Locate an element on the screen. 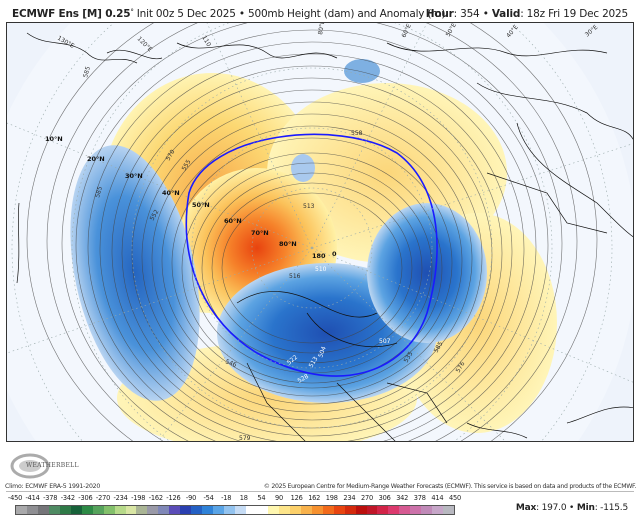 Image resolution: width=640 pixels, height=525 pixels. valid-label: Valid is located at coordinates (506, 14).